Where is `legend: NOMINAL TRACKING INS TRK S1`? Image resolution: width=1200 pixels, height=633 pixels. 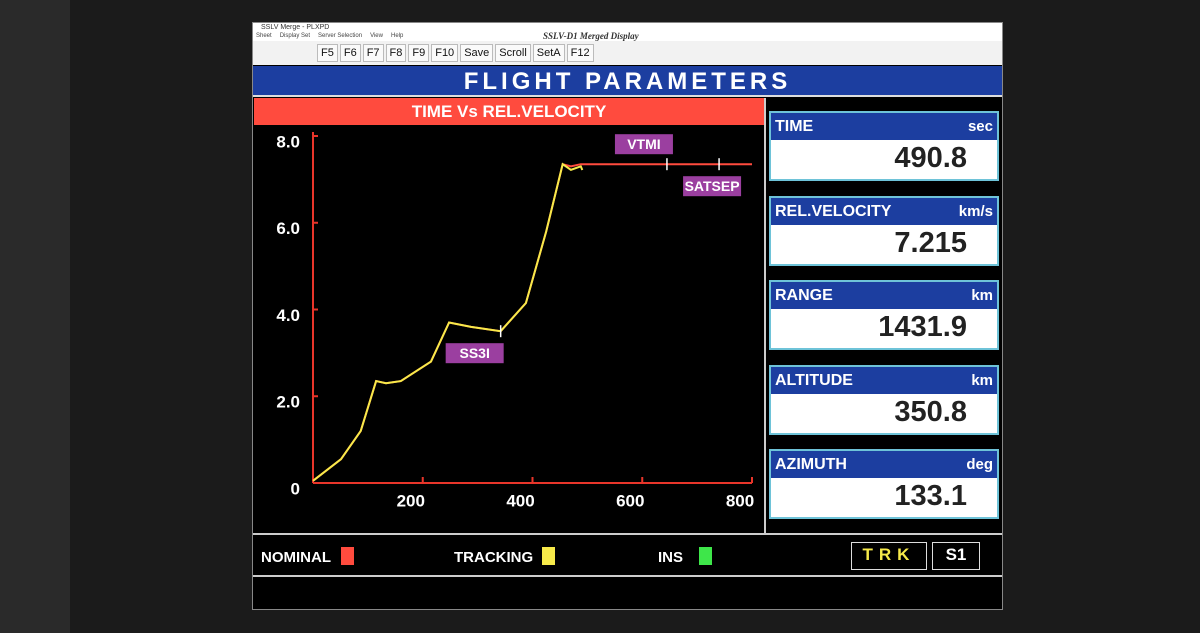 legend: NOMINAL TRACKING INS TRK S1 is located at coordinates (627, 555).